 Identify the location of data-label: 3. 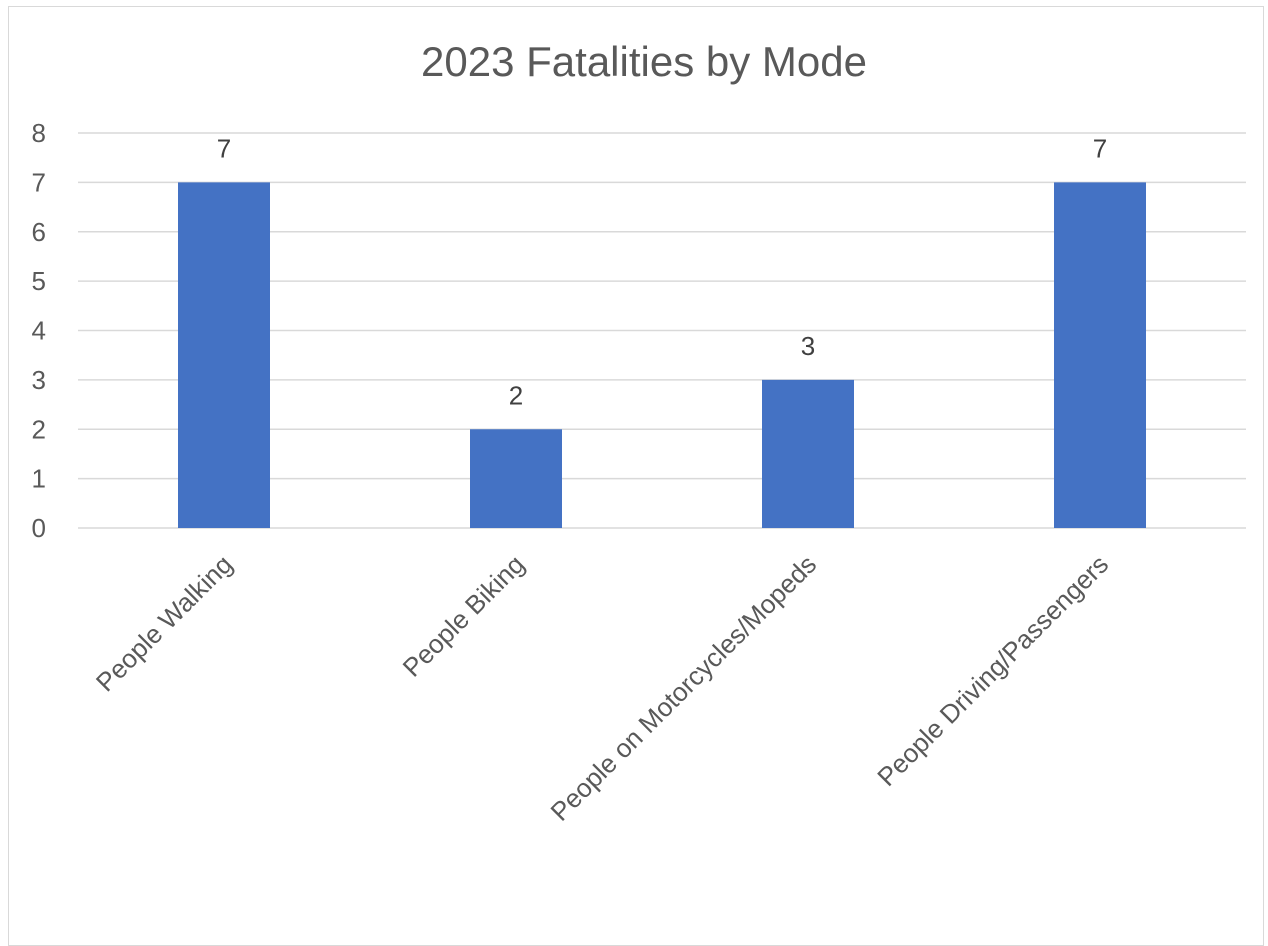
(808, 346).